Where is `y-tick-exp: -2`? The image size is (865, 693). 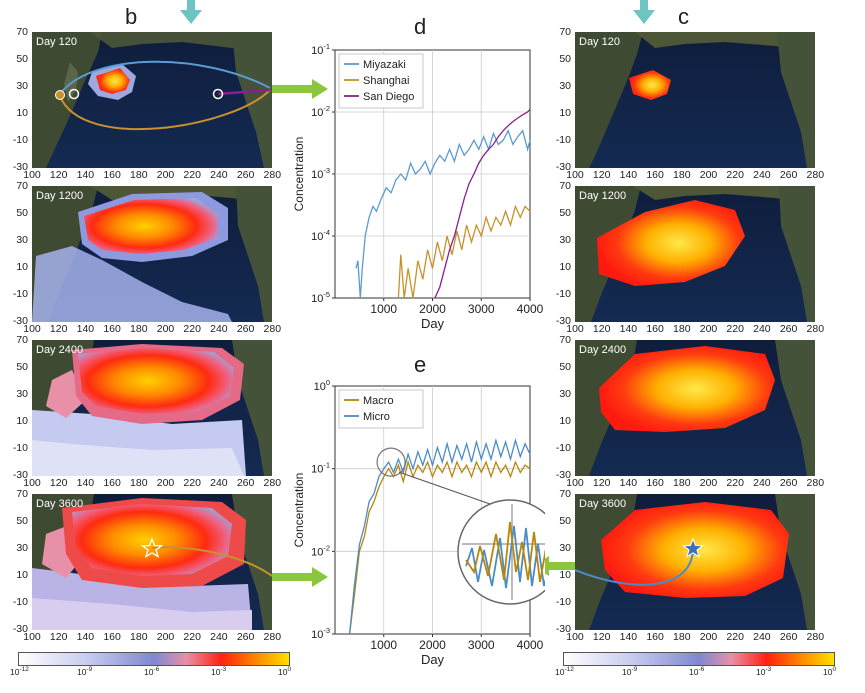
y-tick-exp: -2 is located at coordinates (326, 108).